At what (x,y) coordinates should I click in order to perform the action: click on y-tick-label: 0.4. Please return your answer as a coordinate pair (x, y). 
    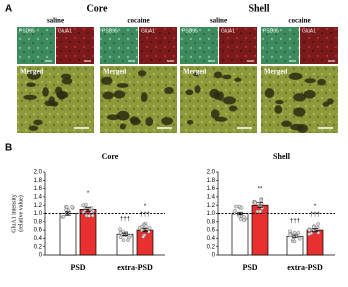
    Looking at the image, I should click on (38, 239).